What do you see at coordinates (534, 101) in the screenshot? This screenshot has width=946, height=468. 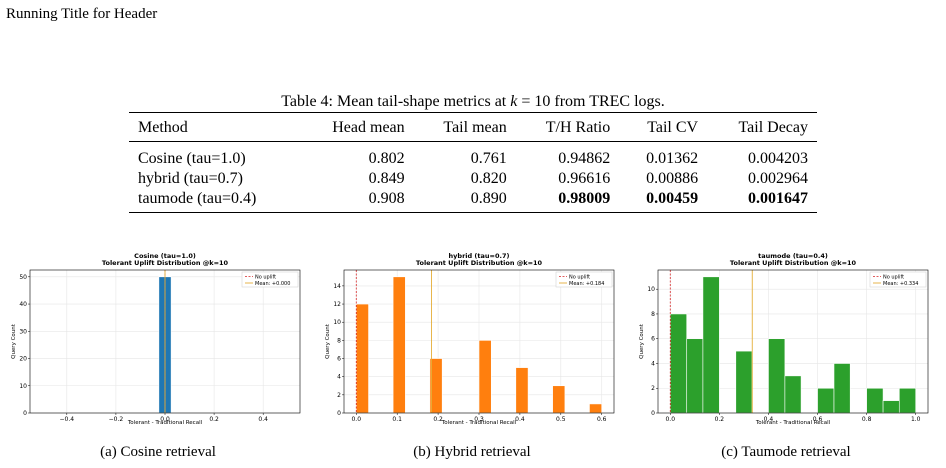 I see `caption-eq: = 10` at bounding box center [534, 101].